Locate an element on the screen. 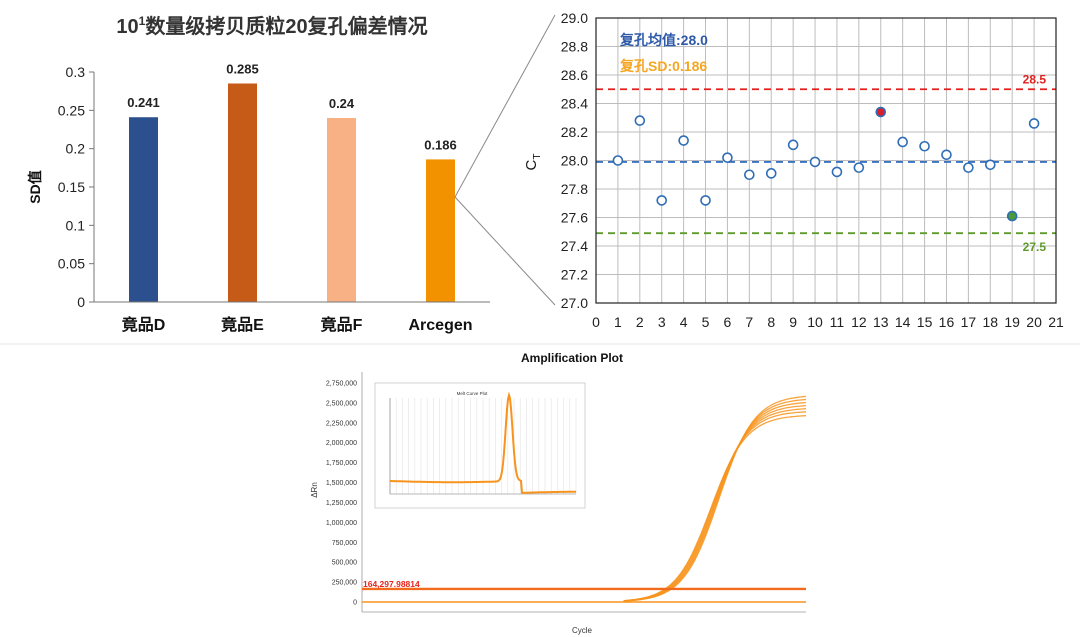 The height and width of the screenshot is (637, 1080). bar-value-label: 0.186 is located at coordinates (440, 144).